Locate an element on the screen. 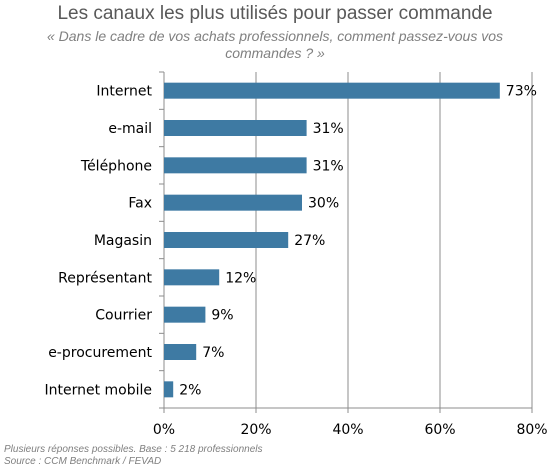 Image resolution: width=550 pixels, height=473 pixels. x-tick-label: 20% is located at coordinates (255, 430).